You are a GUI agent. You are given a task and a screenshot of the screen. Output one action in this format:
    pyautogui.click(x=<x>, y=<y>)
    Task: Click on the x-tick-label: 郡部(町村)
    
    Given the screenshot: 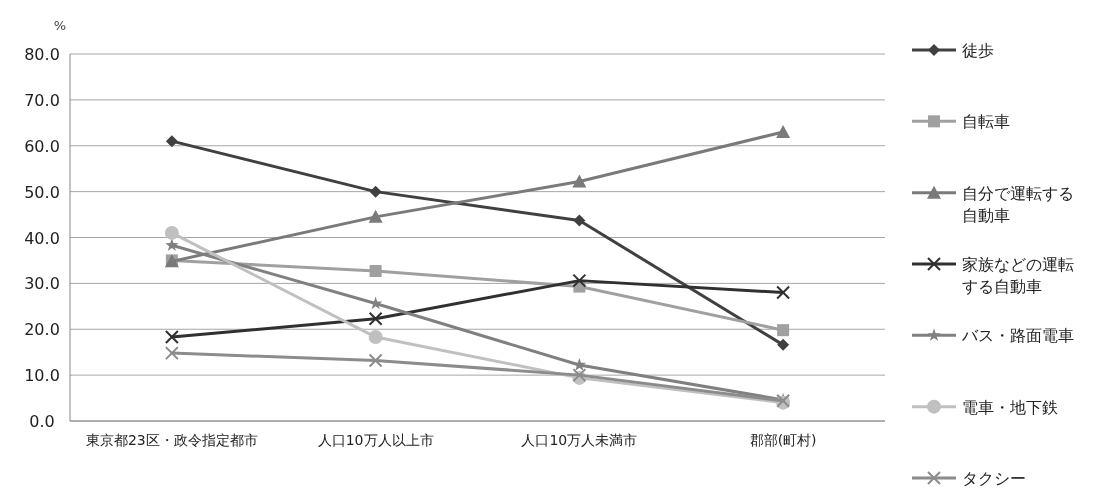 What is the action you would take?
    pyautogui.click(x=783, y=440)
    